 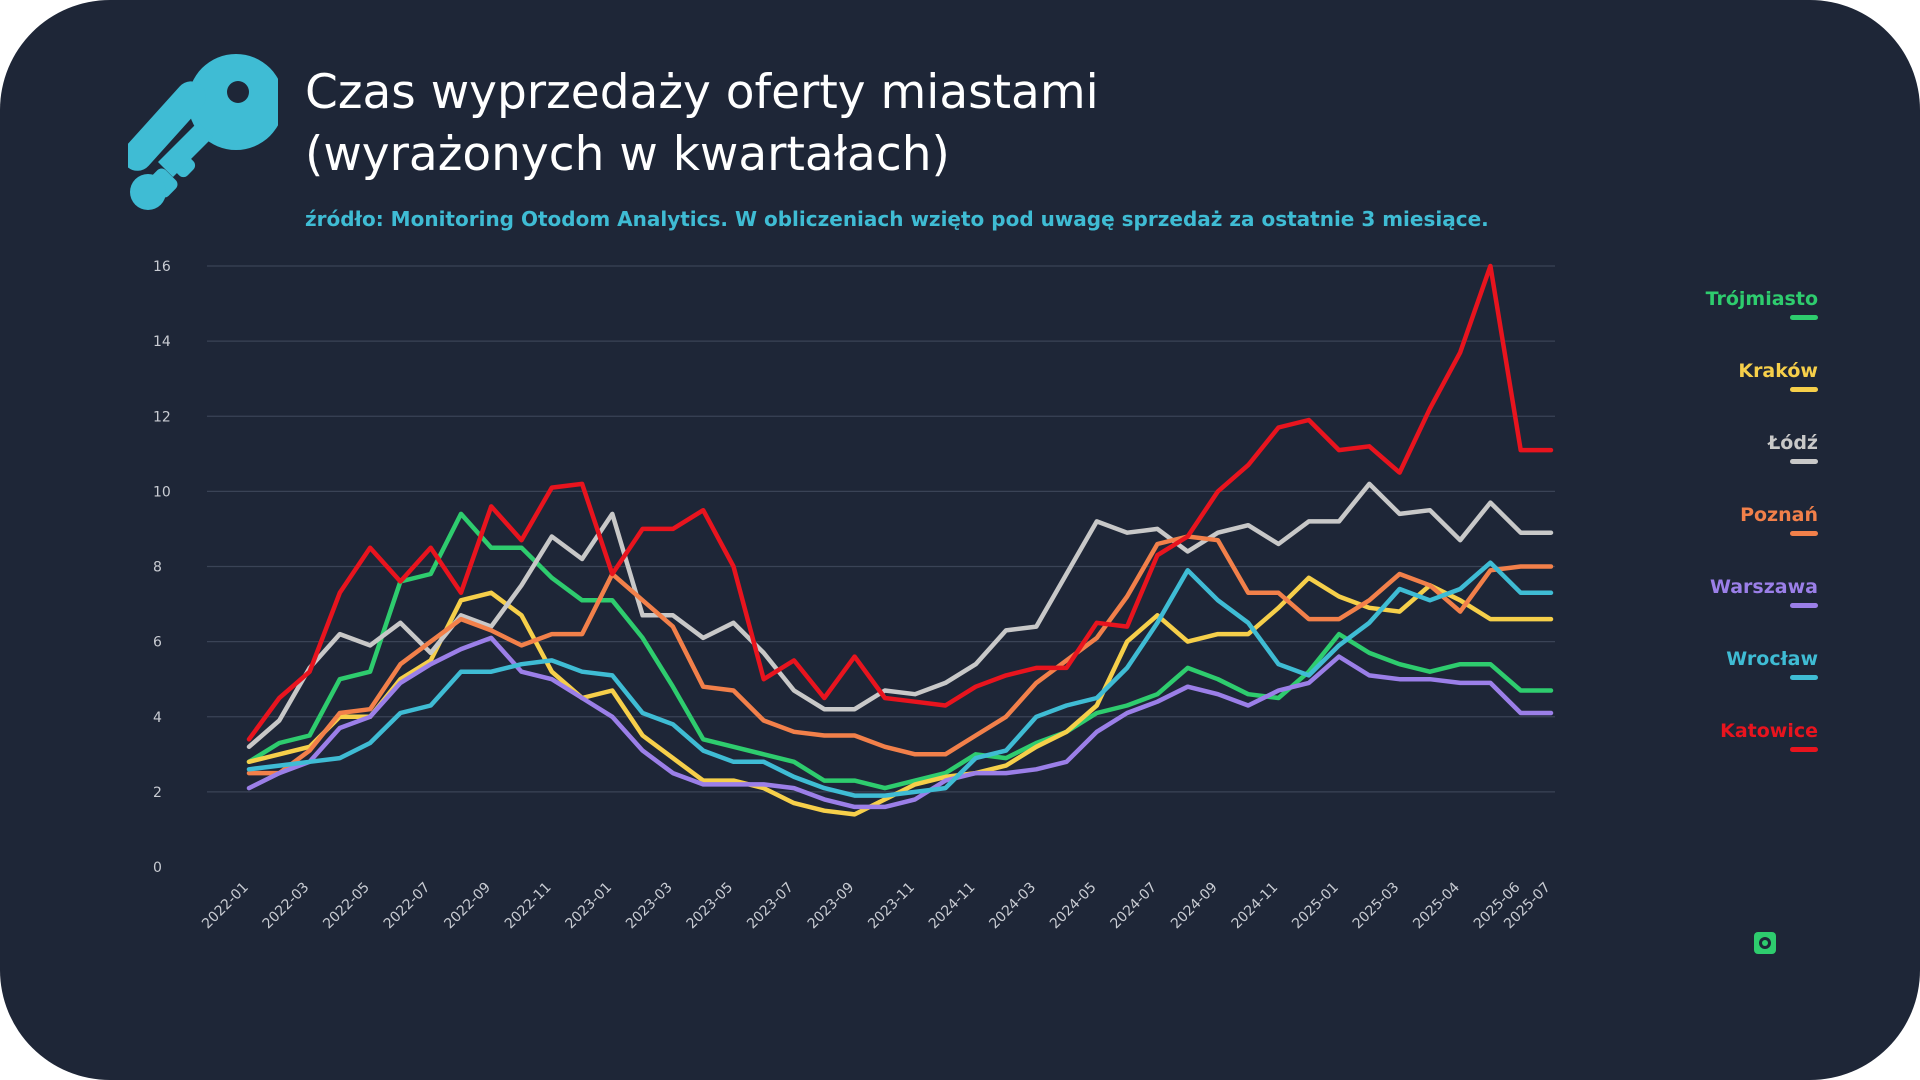 I want to click on y-tick-label: 10, so click(x=162, y=492).